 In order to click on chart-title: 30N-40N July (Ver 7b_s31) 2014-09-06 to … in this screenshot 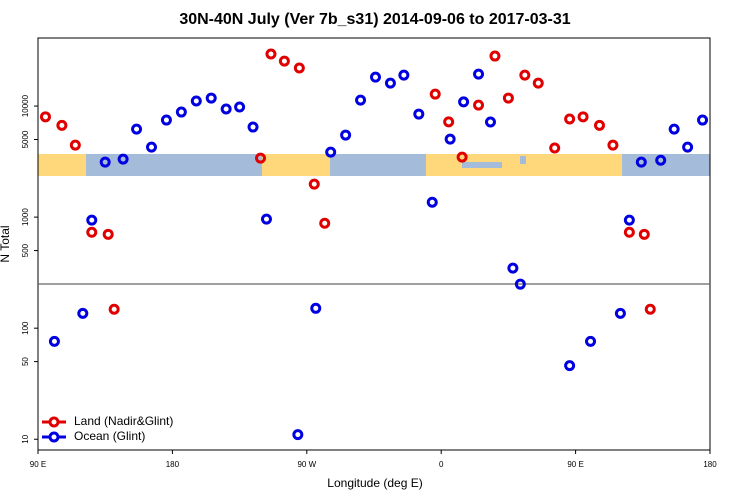, I will do `click(374, 19)`.